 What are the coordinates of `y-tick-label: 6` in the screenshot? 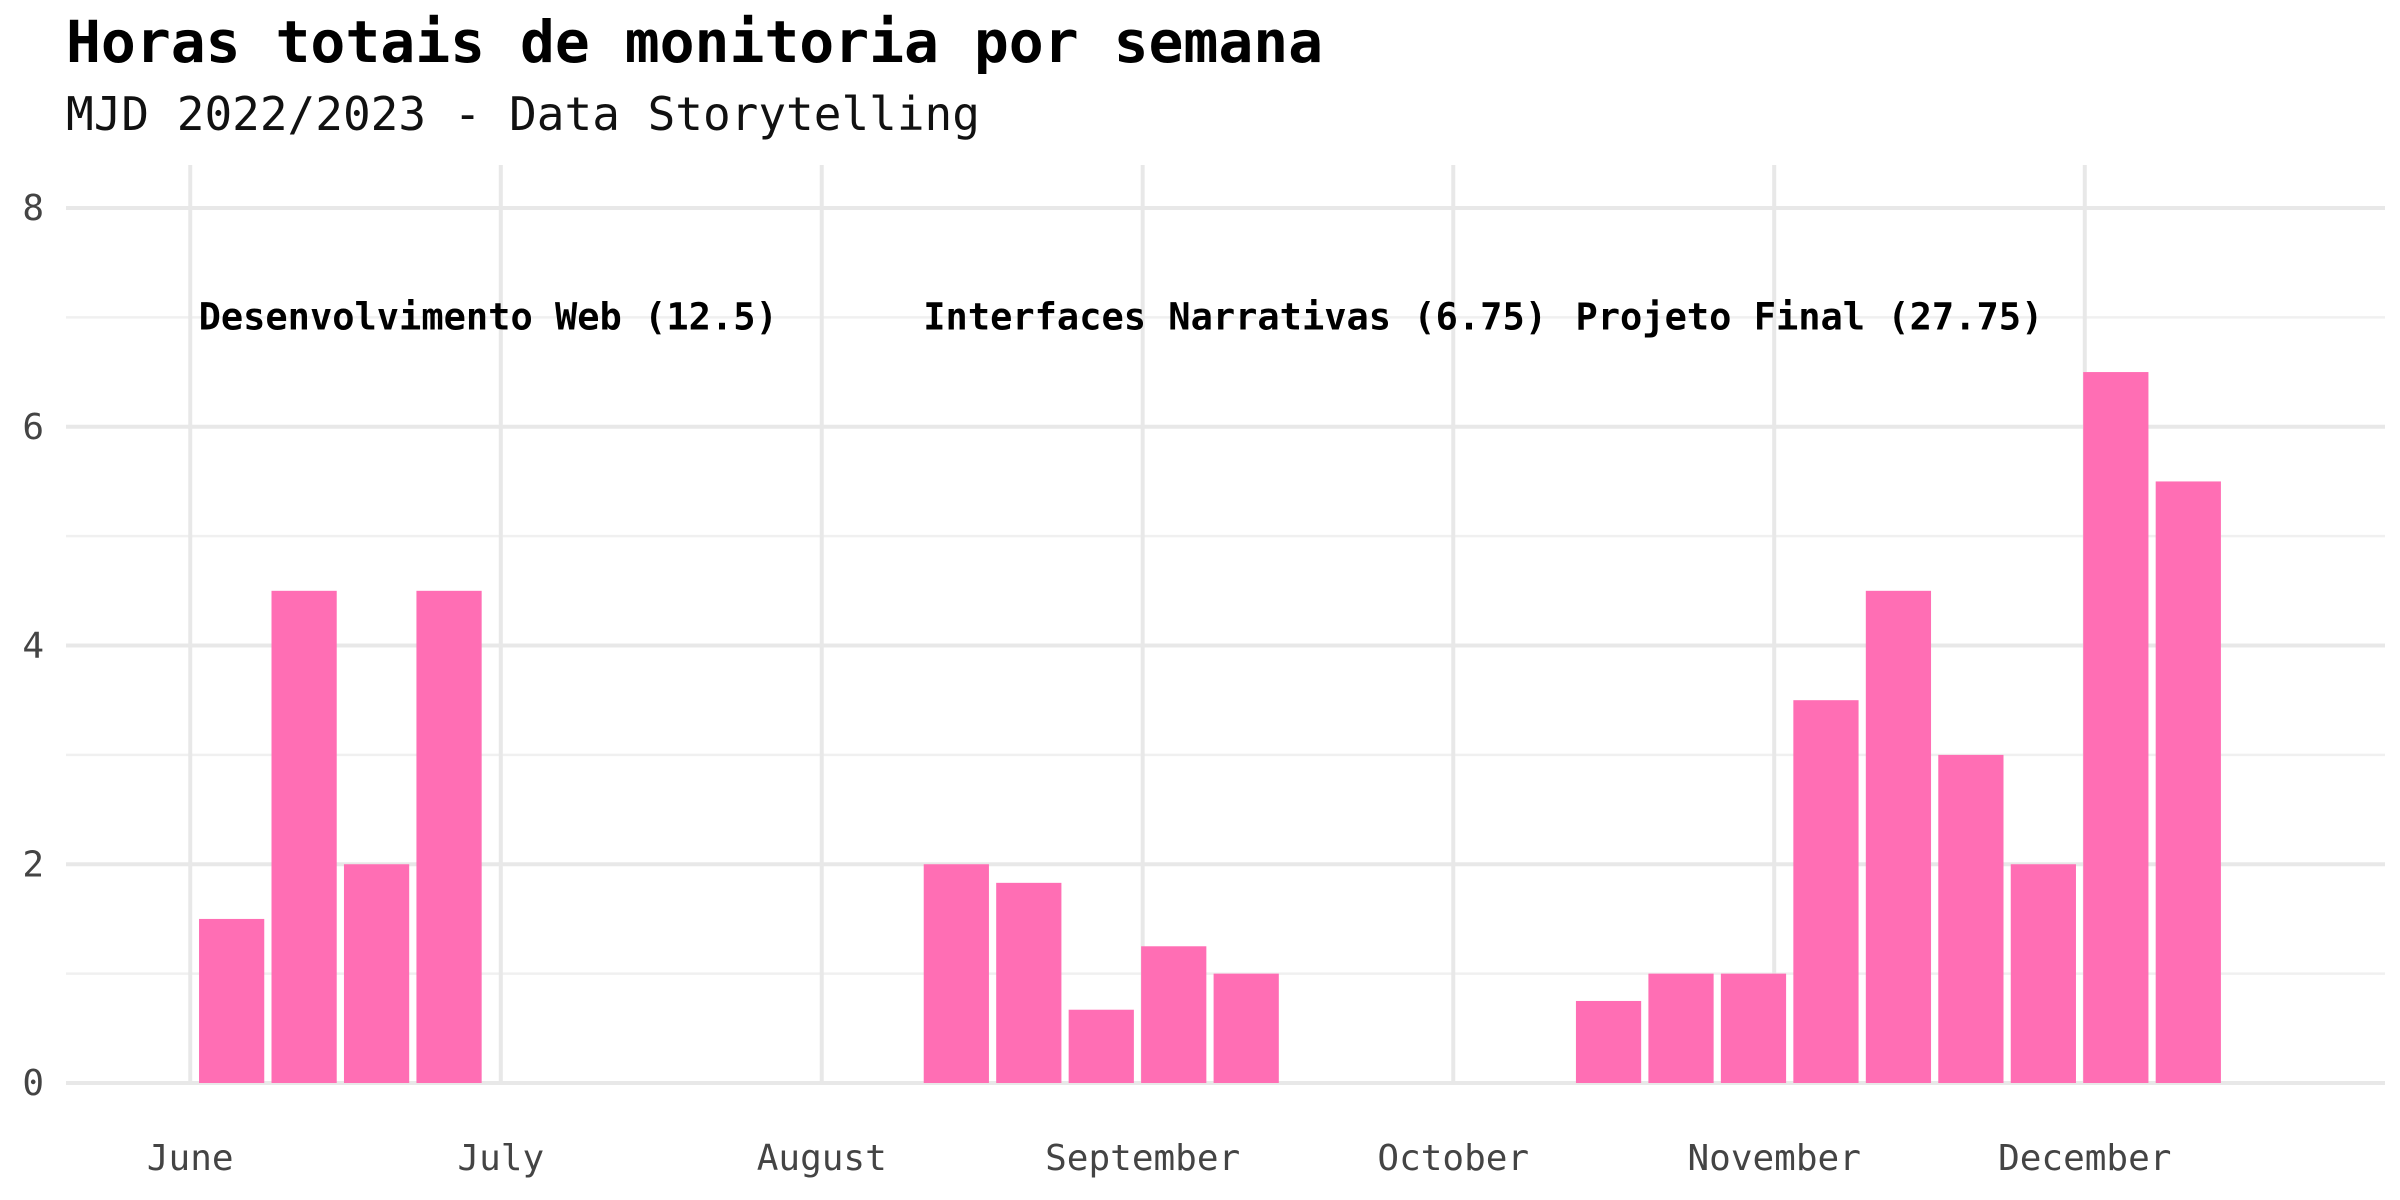 It's located at (33, 427).